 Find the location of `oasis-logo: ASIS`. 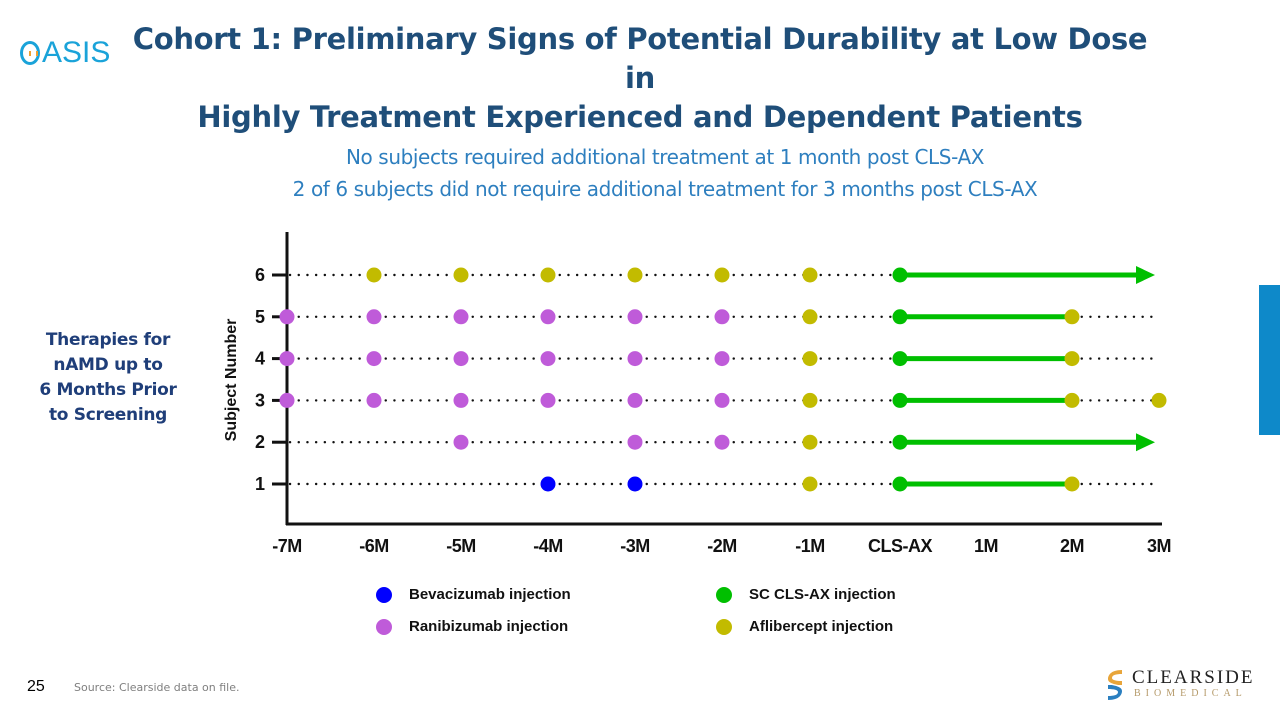

oasis-logo: ASIS is located at coordinates (65, 53).